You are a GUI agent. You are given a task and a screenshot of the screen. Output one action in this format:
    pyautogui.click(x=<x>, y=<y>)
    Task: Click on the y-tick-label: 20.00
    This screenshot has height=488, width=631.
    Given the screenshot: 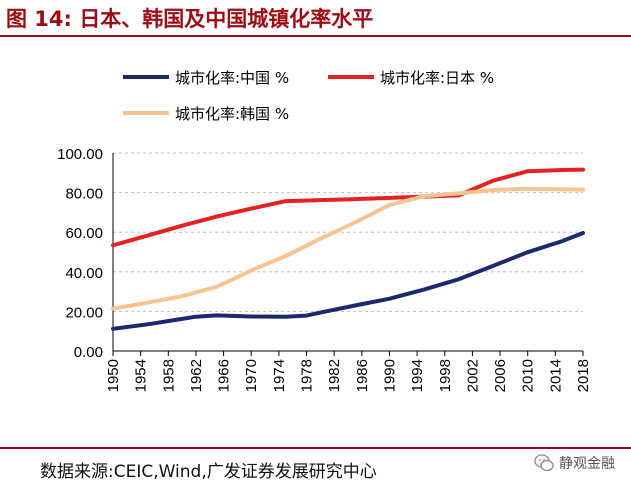 What is the action you would take?
    pyautogui.click(x=84, y=312)
    